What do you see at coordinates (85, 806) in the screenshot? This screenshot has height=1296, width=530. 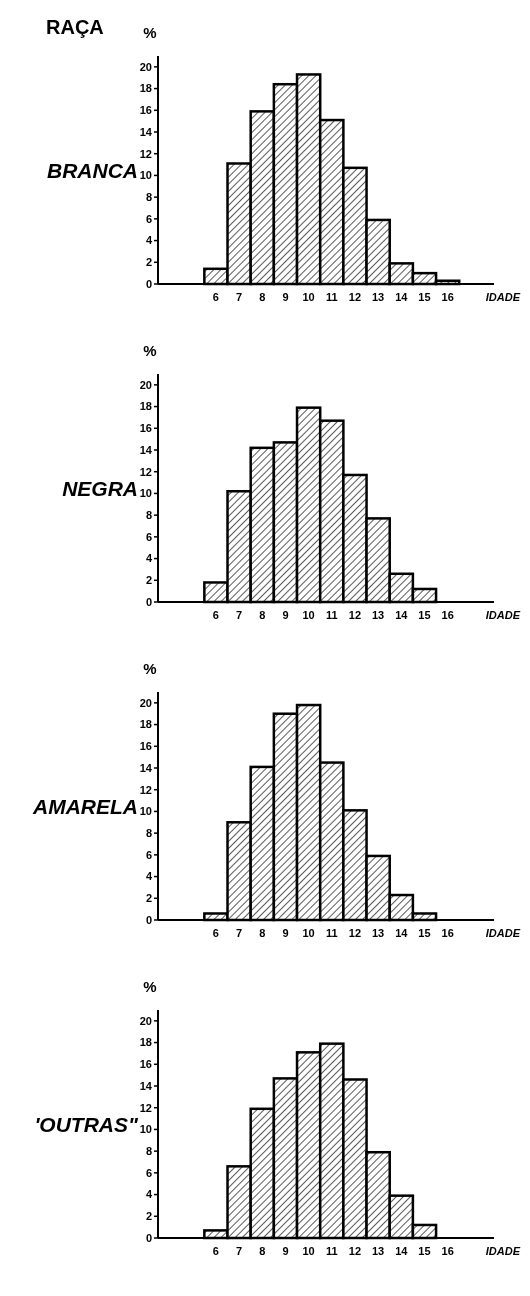 I see `text: AMARELA` at bounding box center [85, 806].